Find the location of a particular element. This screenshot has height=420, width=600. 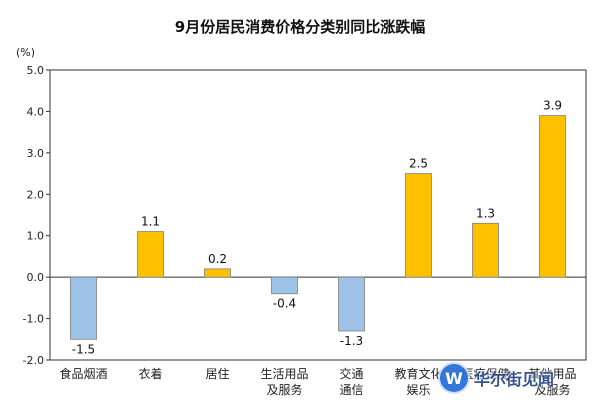

x-category-label: 交通 is located at coordinates (351, 373).